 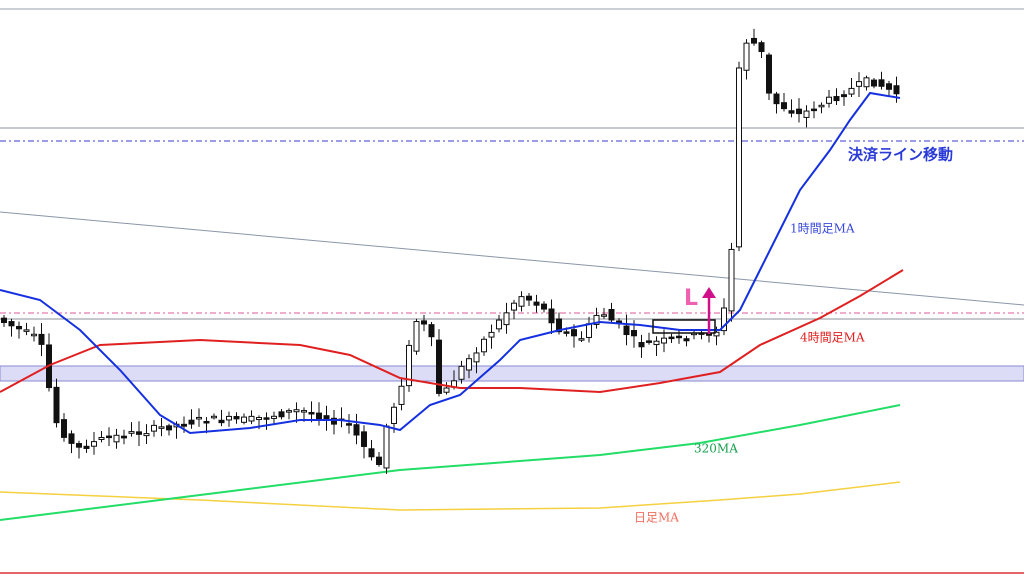 I want to click on ma-1h-label: 1時間足MA, so click(x=822, y=229).